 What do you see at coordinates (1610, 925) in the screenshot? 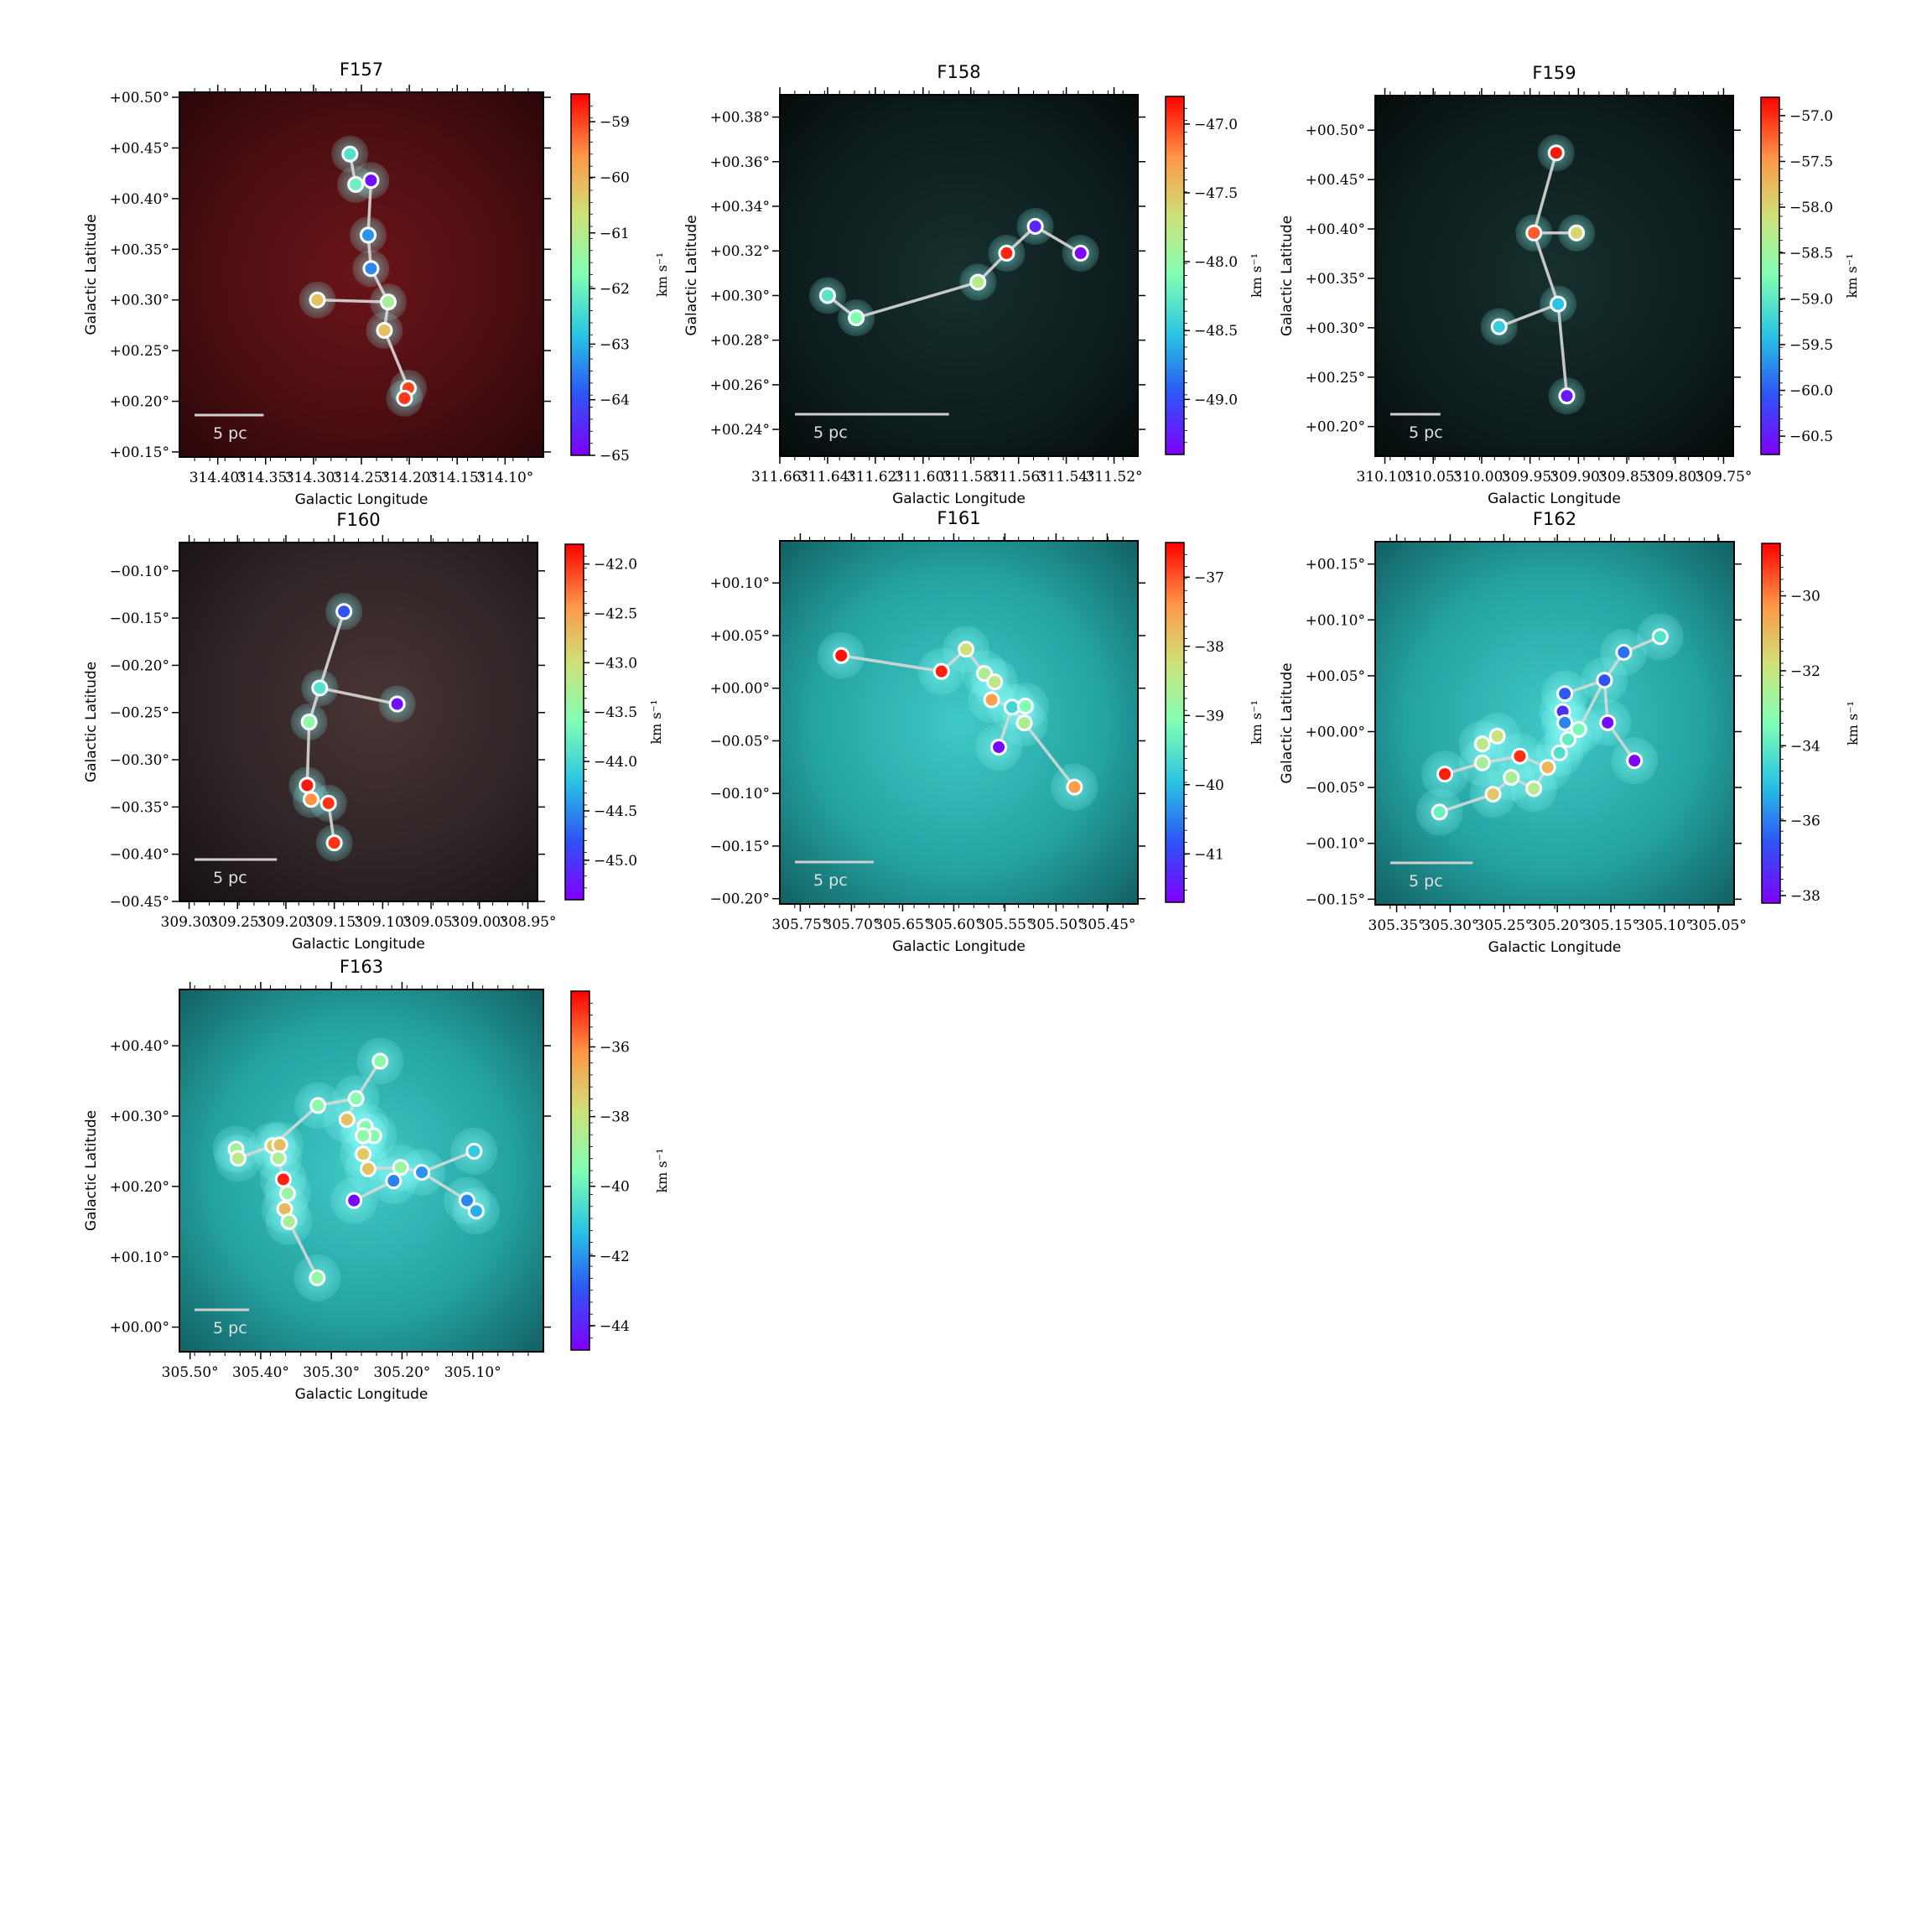
I see `x-tick-label: 305.15°` at bounding box center [1610, 925].